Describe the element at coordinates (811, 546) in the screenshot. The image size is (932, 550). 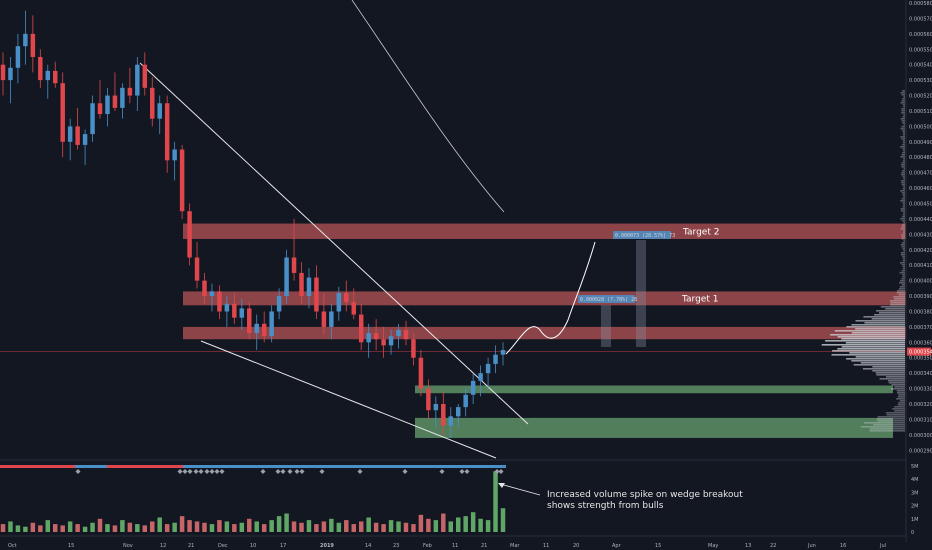
I see `time-tick-label: Jun` at that location.